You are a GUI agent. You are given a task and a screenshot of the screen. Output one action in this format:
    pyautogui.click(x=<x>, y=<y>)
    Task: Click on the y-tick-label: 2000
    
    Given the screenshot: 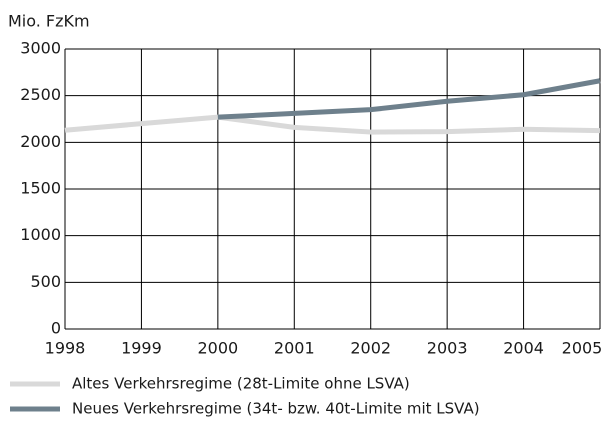 What is the action you would take?
    pyautogui.click(x=40, y=141)
    